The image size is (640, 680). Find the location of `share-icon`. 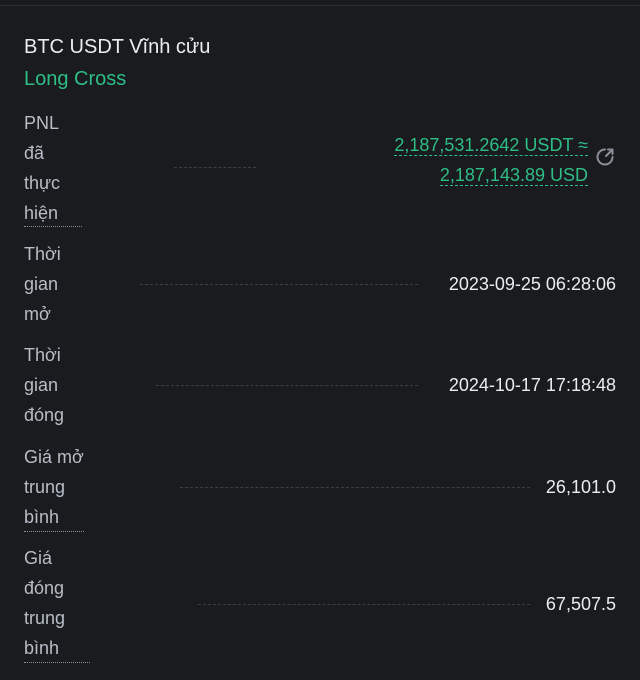

share-icon is located at coordinates (605, 157).